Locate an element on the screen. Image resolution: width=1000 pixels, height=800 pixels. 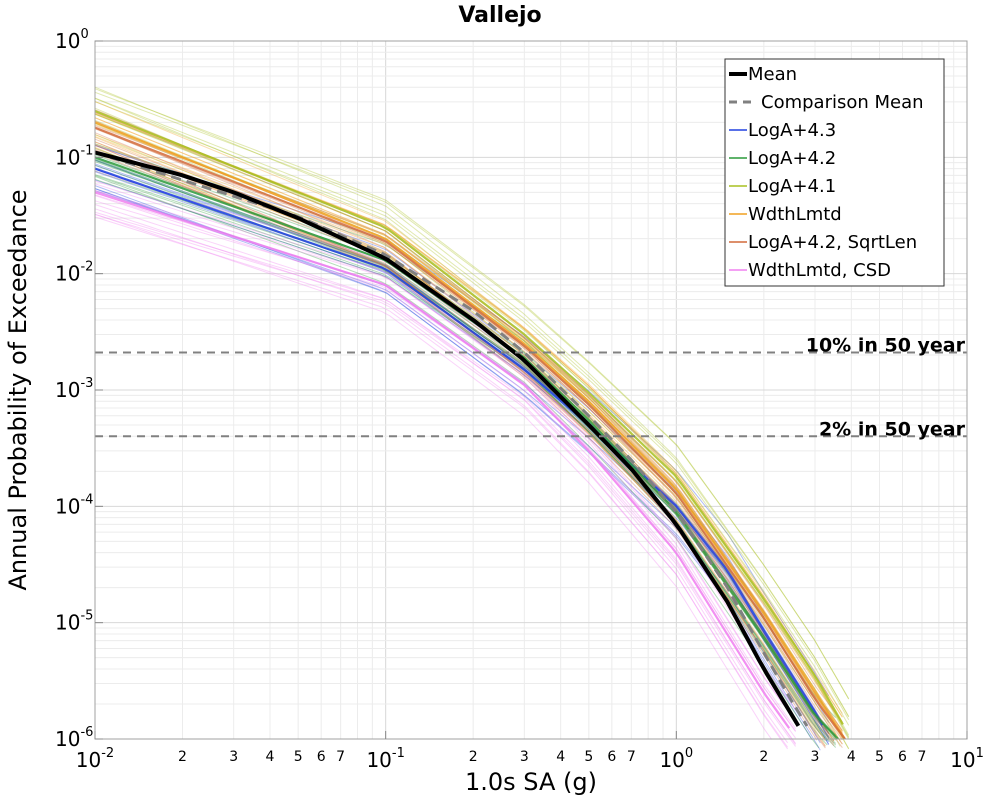
legend-box is located at coordinates (834, 172).